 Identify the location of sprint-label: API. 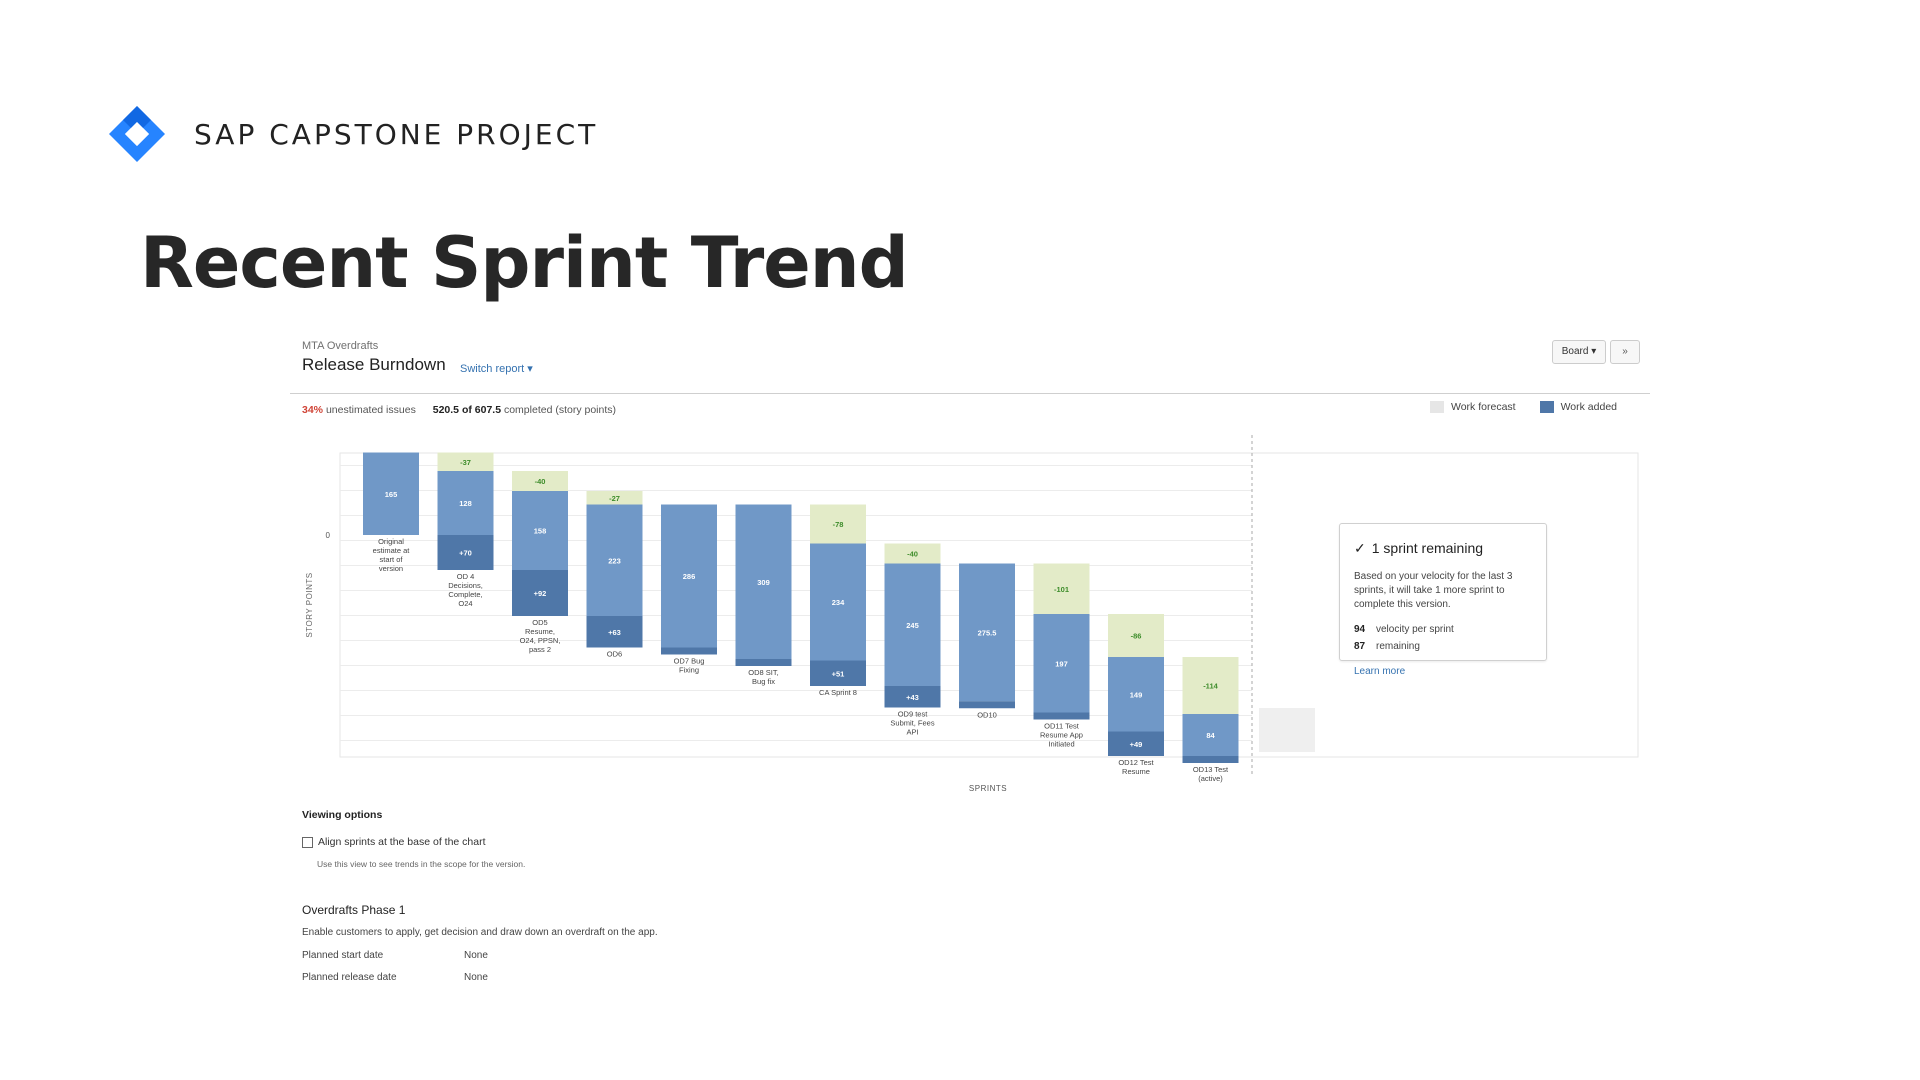
(912, 732).